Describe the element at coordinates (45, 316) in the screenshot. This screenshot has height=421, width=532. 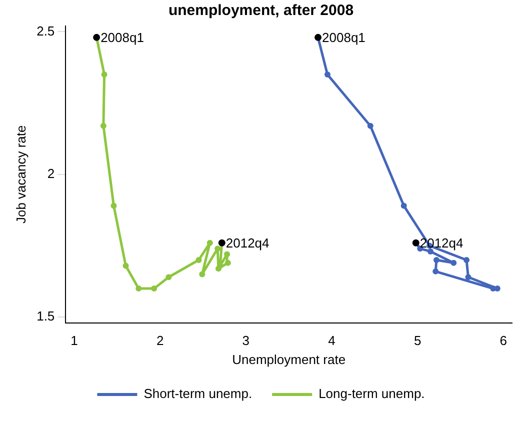
I see `y-tick-label: 1.5` at that location.